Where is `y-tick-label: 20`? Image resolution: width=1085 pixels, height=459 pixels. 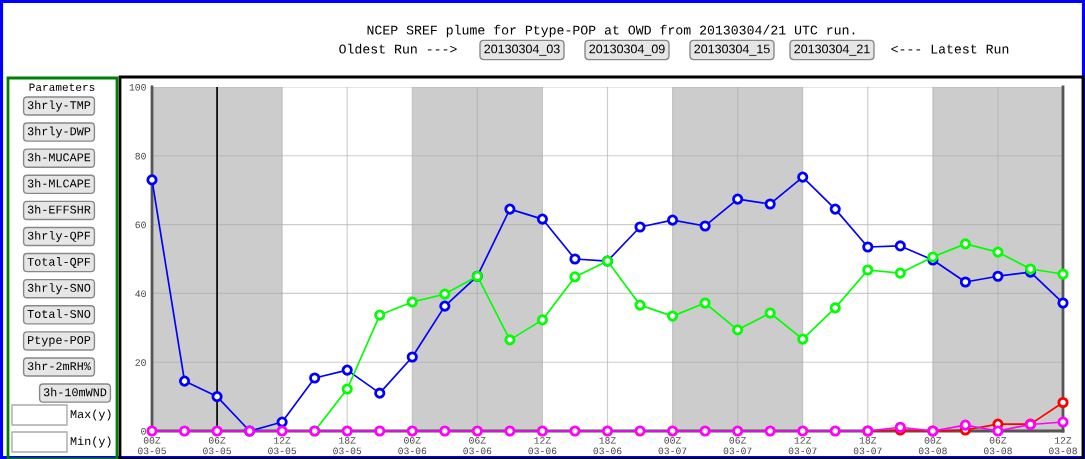
y-tick-label: 20 is located at coordinates (140, 362).